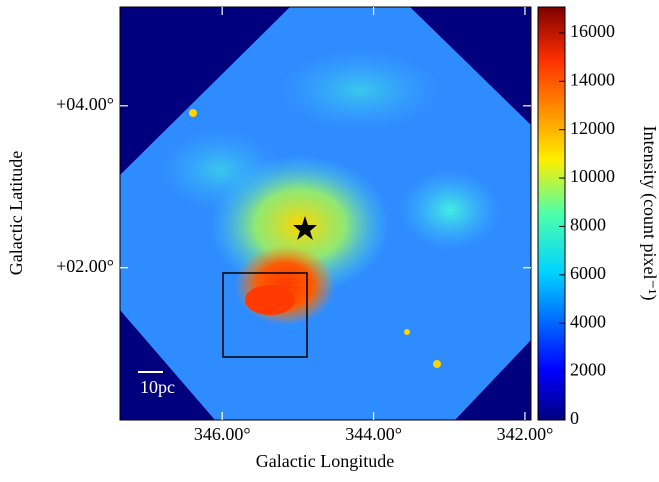 The height and width of the screenshot is (482, 659). I want to click on colorbar-label: Intensity (count pixel⁻¹), so click(649, 213).